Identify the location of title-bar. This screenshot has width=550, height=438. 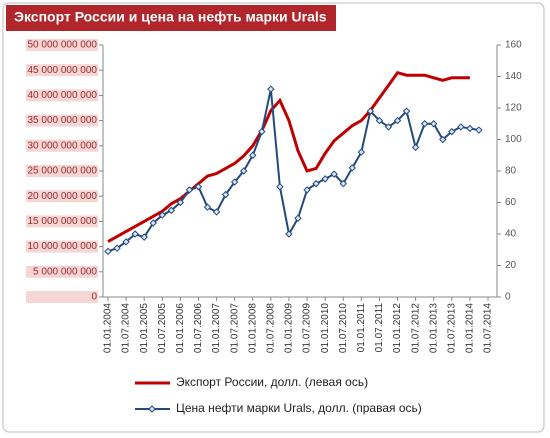
(171, 18).